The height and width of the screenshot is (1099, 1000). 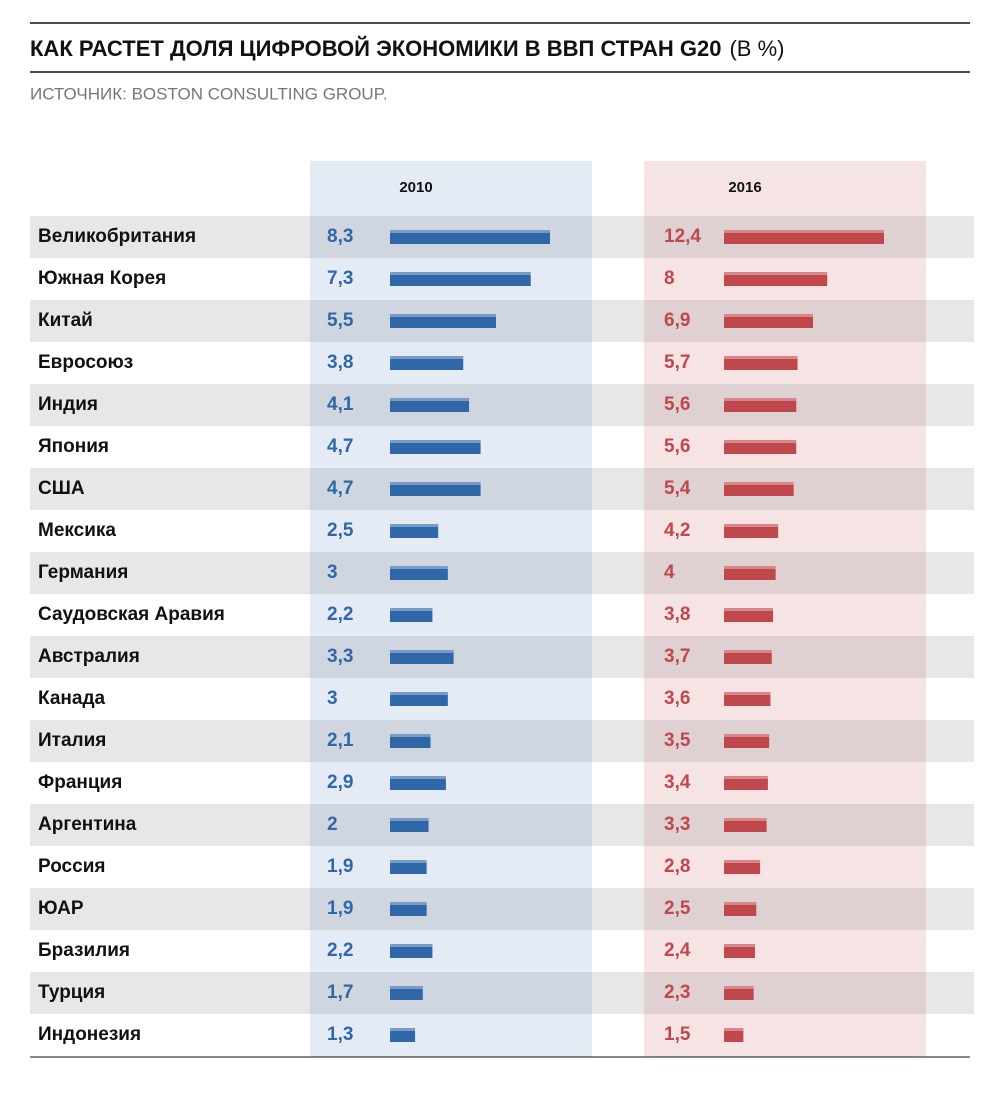 I want to click on value-label: 2,9, so click(x=340, y=782).